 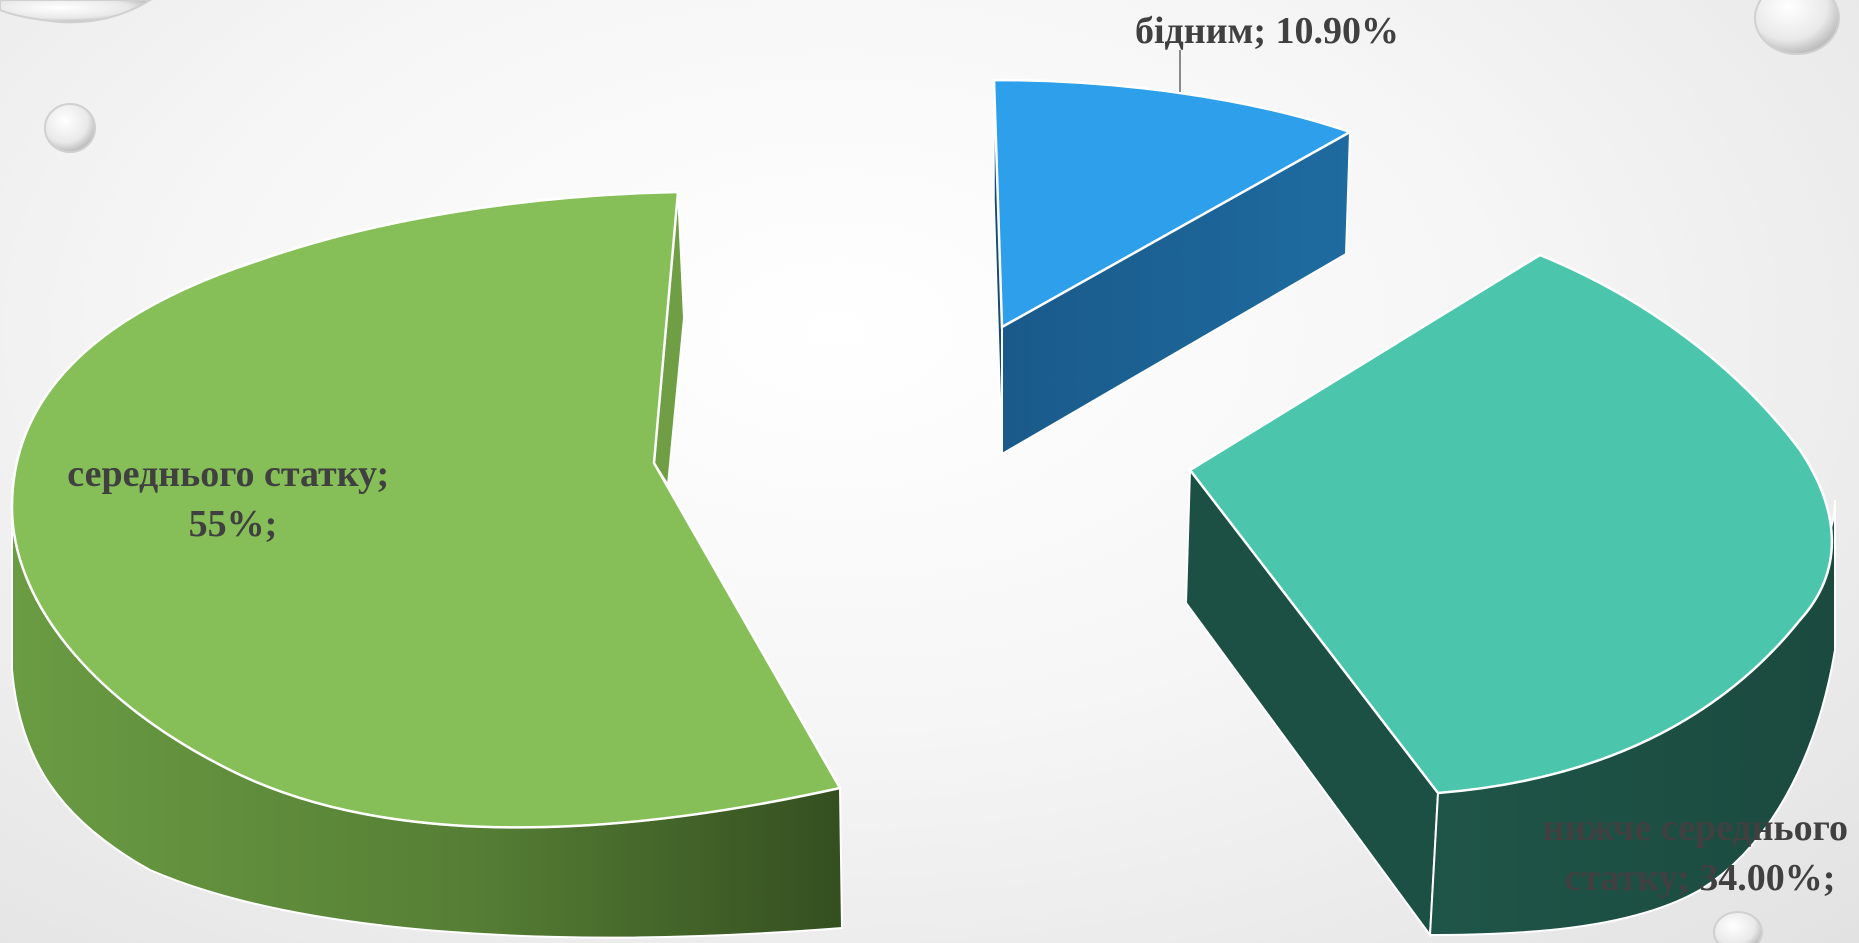 What do you see at coordinates (232, 499) in the screenshot?
I see `slice-3-label: середнього статку; 55%;` at bounding box center [232, 499].